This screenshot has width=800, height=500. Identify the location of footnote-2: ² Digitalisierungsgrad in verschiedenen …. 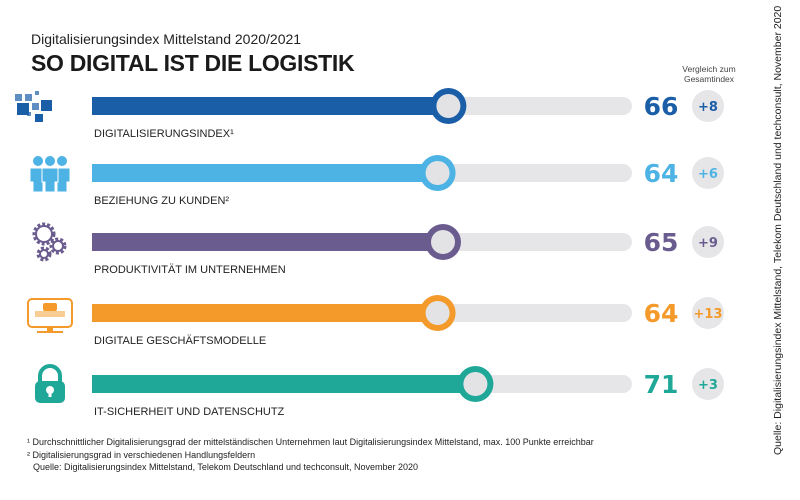
(141, 454).